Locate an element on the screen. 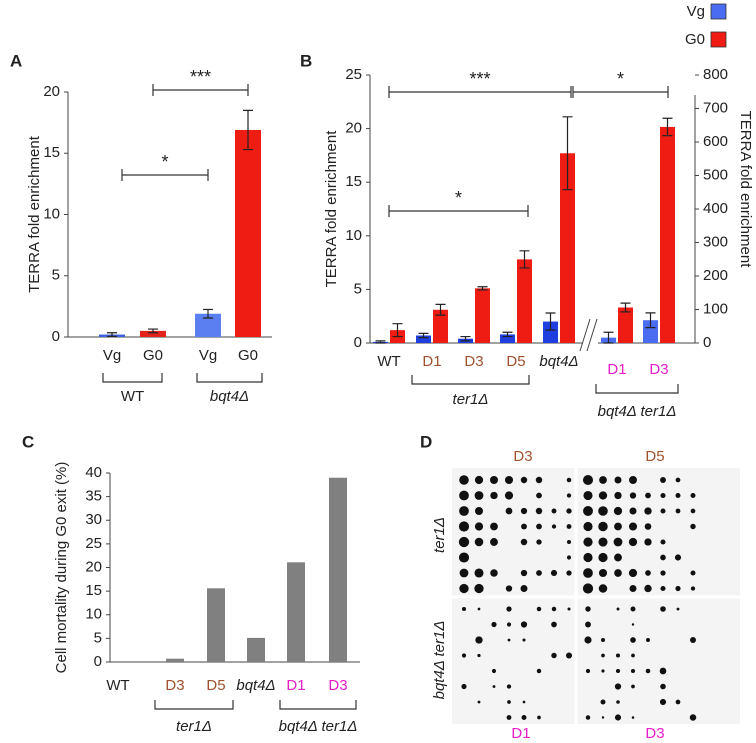  x-tick-label: D3 is located at coordinates (658, 369).